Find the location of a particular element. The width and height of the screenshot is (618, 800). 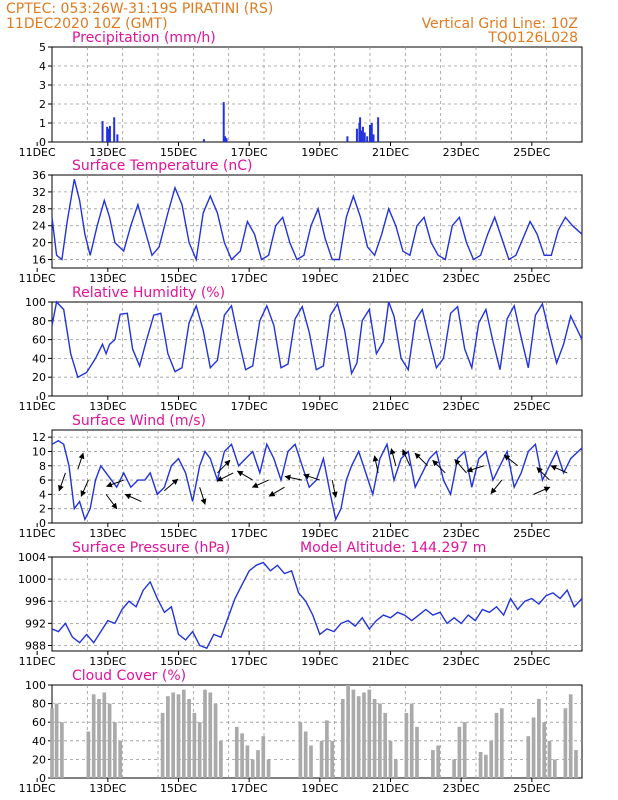

rh-title: Relative Humidity (%) is located at coordinates (148, 293).